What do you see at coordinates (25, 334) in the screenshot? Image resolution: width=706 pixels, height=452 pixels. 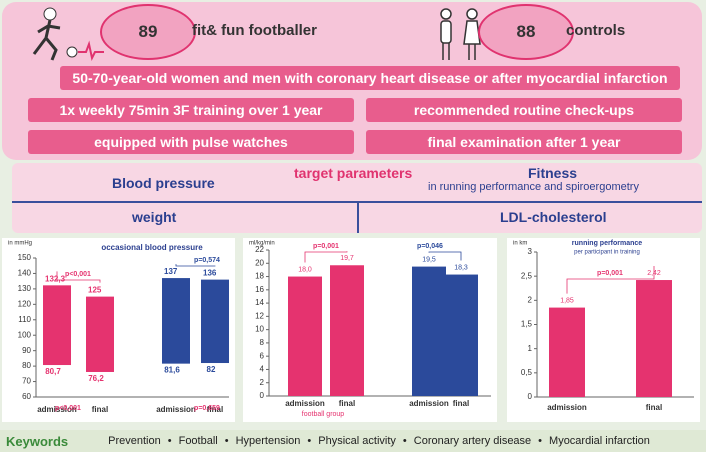 I see `y-tick-label: 100` at bounding box center [25, 334].